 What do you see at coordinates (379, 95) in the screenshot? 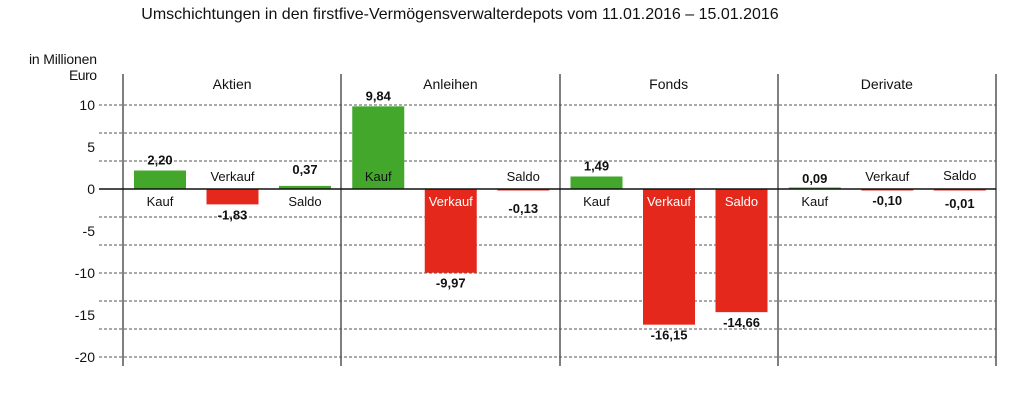
I see `value-label: 9,84` at bounding box center [379, 95].